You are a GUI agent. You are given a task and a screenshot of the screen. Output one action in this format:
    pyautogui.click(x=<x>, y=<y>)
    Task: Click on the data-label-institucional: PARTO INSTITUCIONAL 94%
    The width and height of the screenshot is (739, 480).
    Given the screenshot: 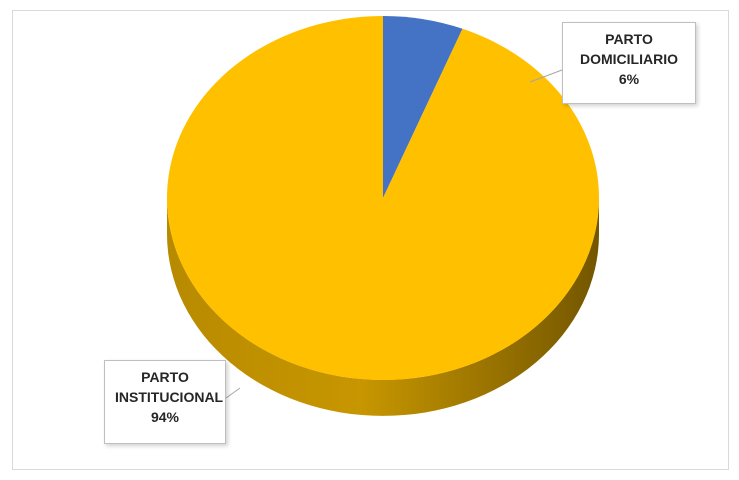 What is the action you would take?
    pyautogui.click(x=165, y=402)
    